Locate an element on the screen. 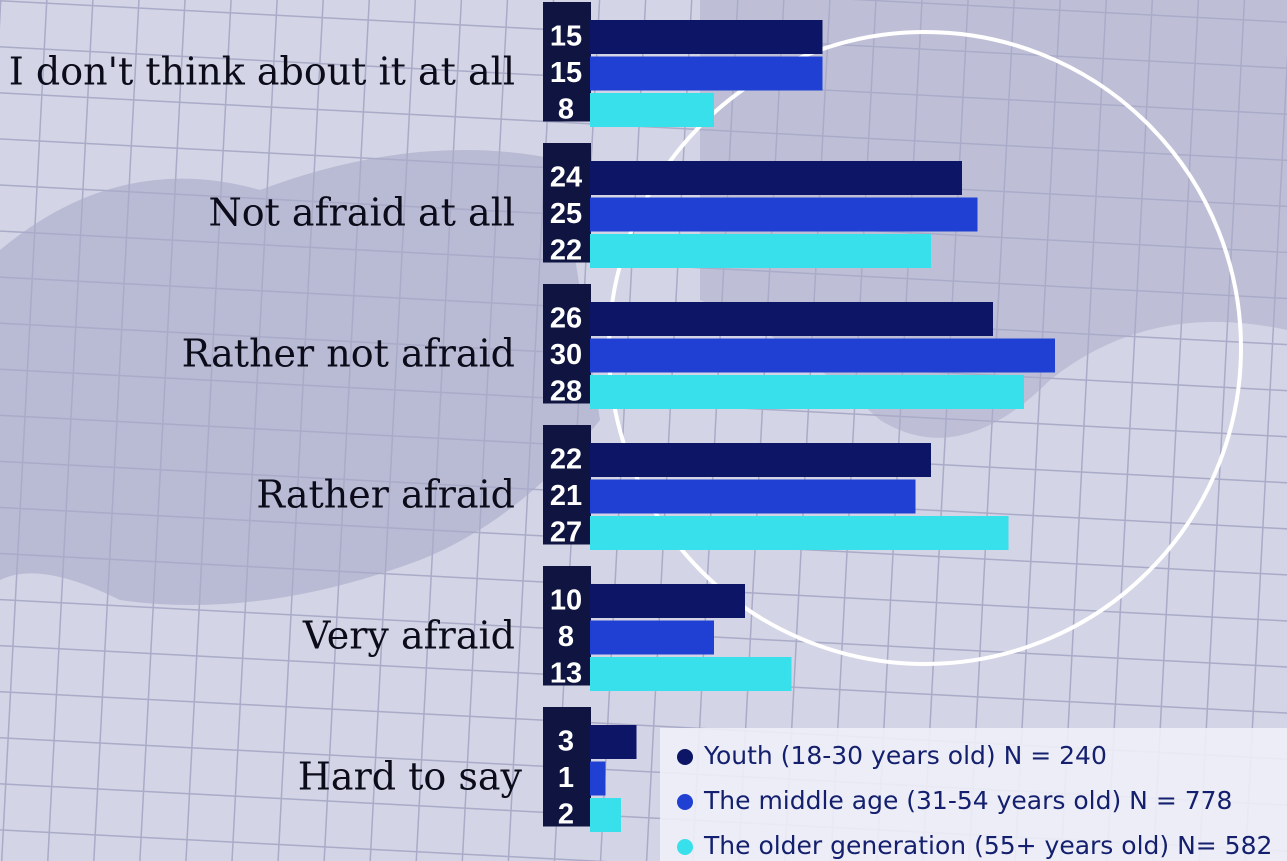 The height and width of the screenshot is (861, 1287). category-label: Hard to say is located at coordinates (410, 776).